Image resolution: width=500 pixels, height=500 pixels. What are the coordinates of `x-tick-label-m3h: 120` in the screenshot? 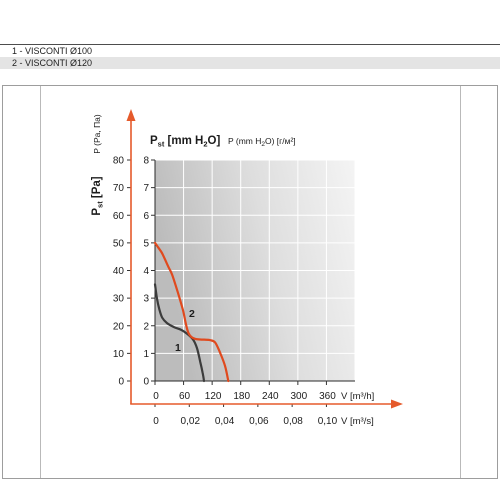 It's located at (213, 396).